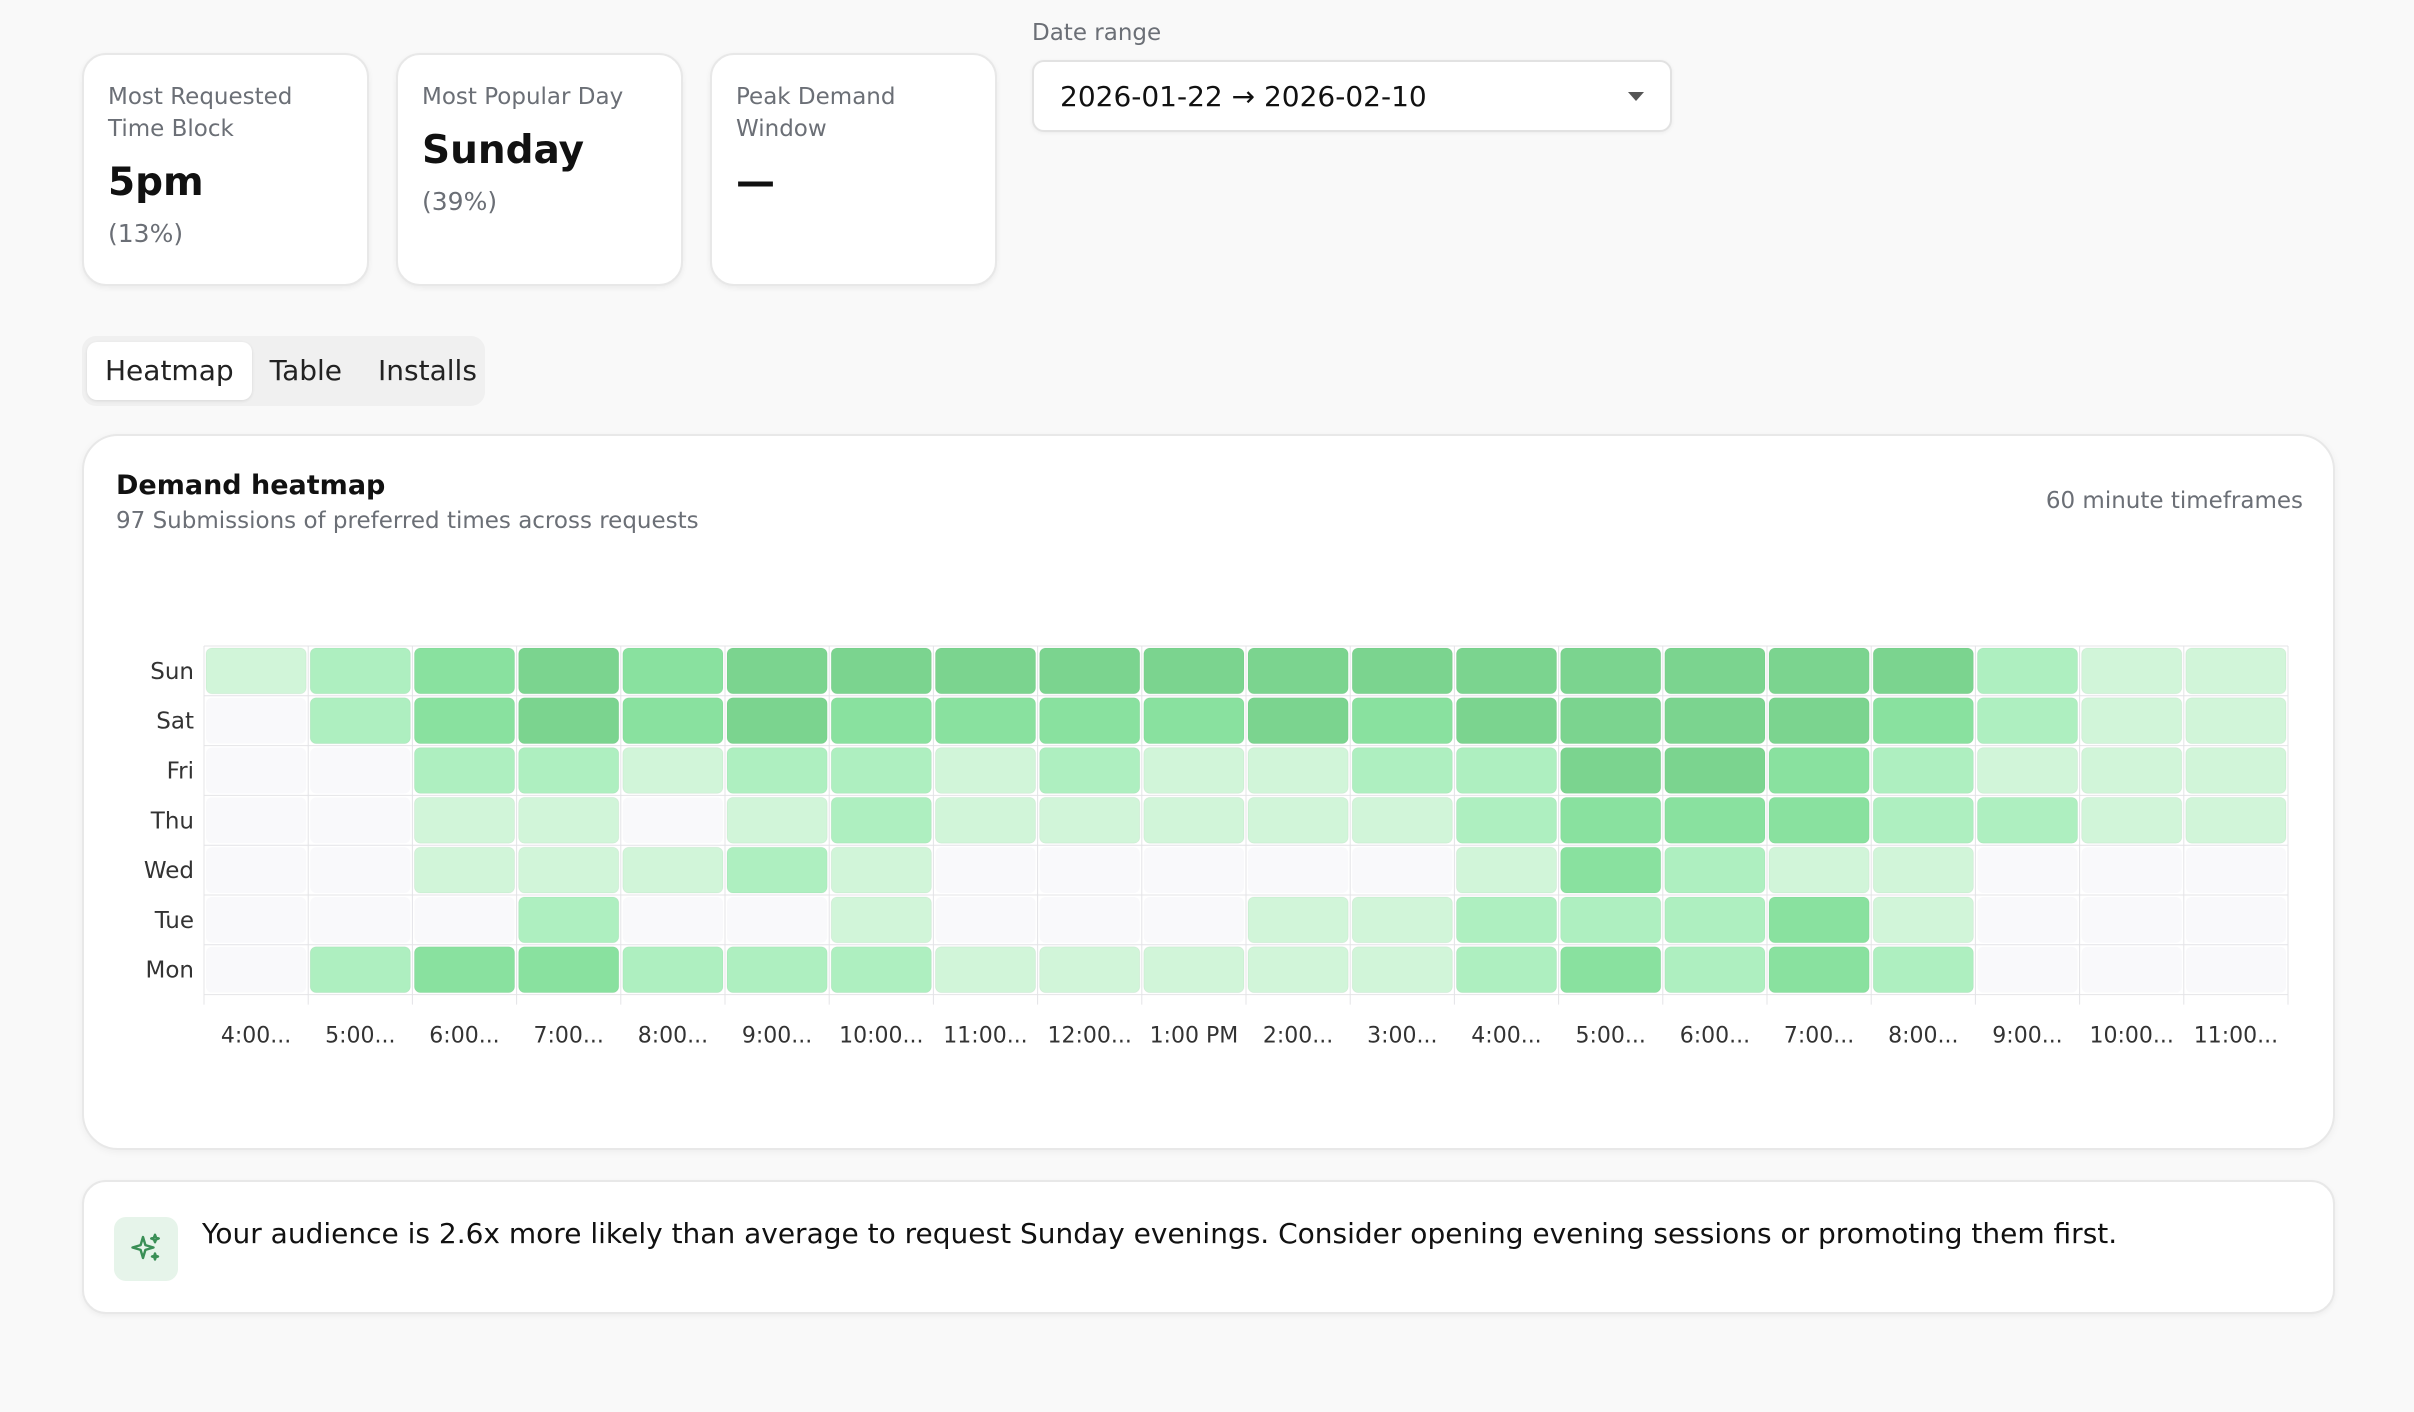 This screenshot has width=2414, height=1412. I want to click on tab-installs: Installs, so click(427, 370).